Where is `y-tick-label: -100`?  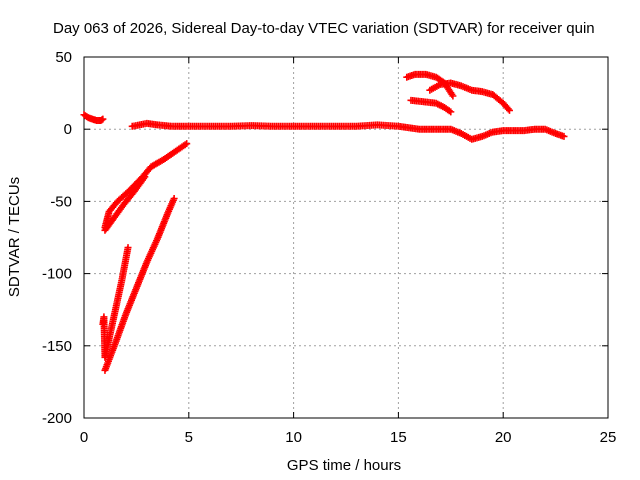
y-tick-label: -100 is located at coordinates (57, 274).